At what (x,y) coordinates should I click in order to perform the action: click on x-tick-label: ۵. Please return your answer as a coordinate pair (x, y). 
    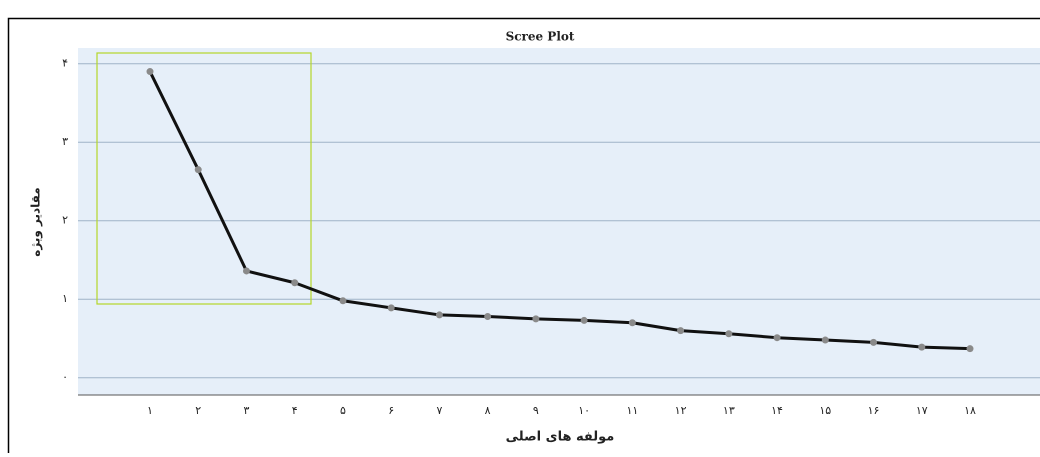
    Looking at the image, I should click on (343, 410).